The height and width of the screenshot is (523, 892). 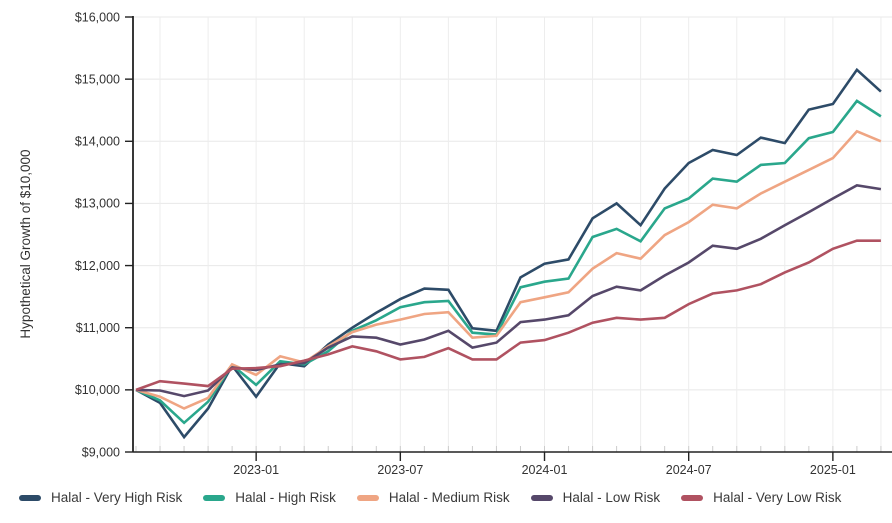 I want to click on legend-item-very-low-risk: Halal - Very Low Risk, so click(x=761, y=497).